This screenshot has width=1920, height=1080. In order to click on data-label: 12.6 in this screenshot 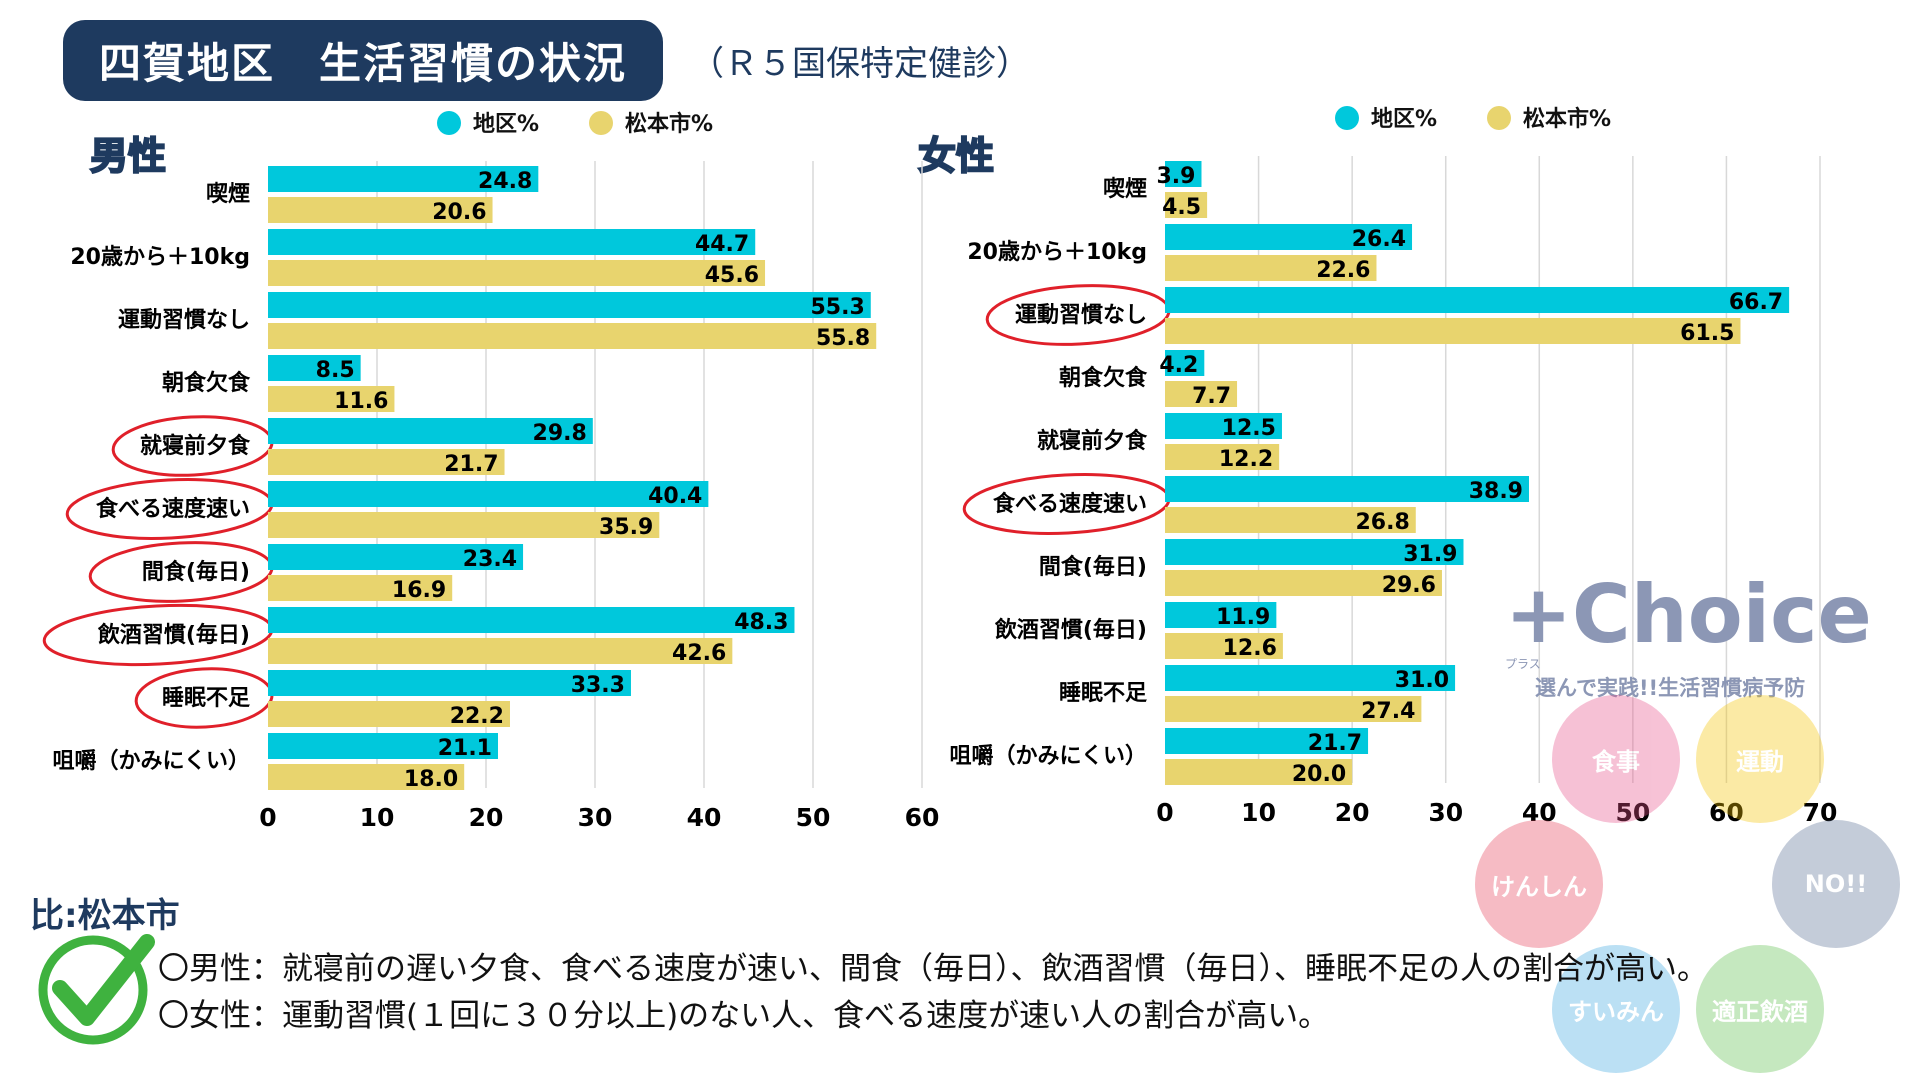, I will do `click(1250, 648)`.